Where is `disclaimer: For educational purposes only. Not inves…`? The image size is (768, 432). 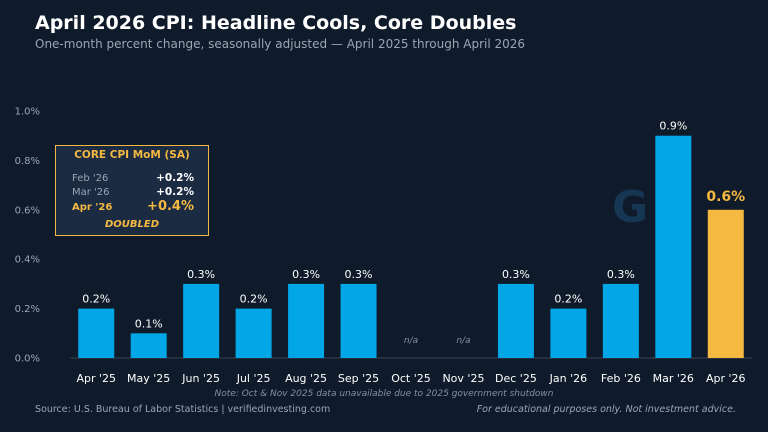 disclaimer: For educational purposes only. Not inves… is located at coordinates (606, 409).